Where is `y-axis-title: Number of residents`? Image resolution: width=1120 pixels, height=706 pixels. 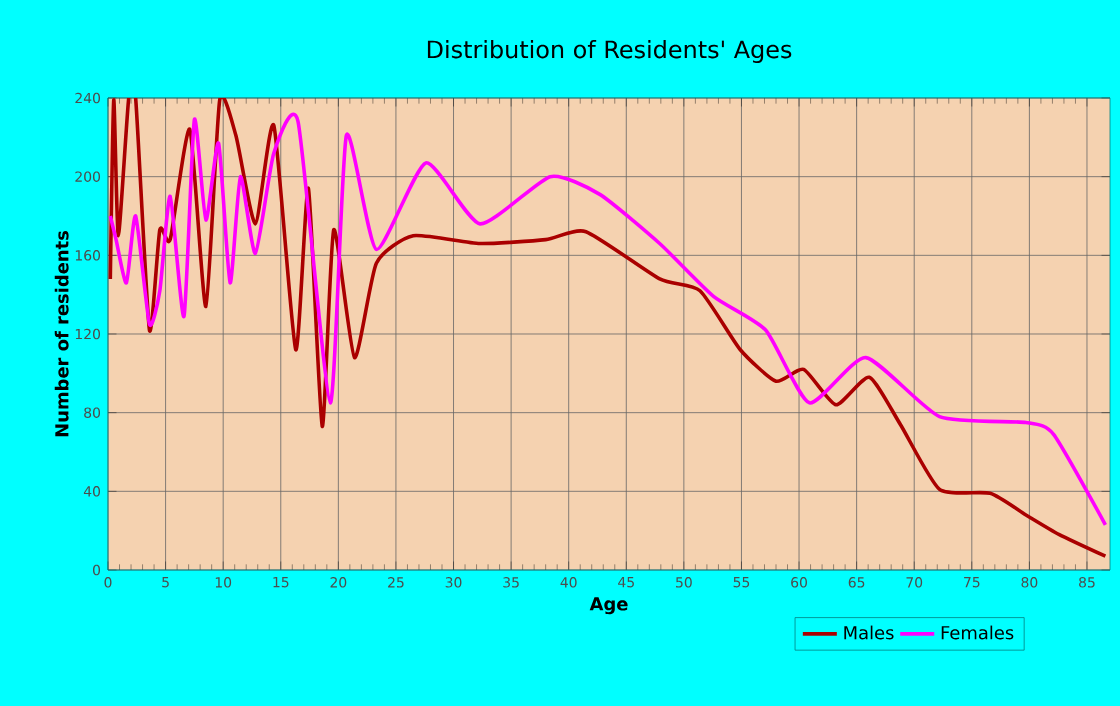
y-axis-title: Number of residents is located at coordinates (61, 334).